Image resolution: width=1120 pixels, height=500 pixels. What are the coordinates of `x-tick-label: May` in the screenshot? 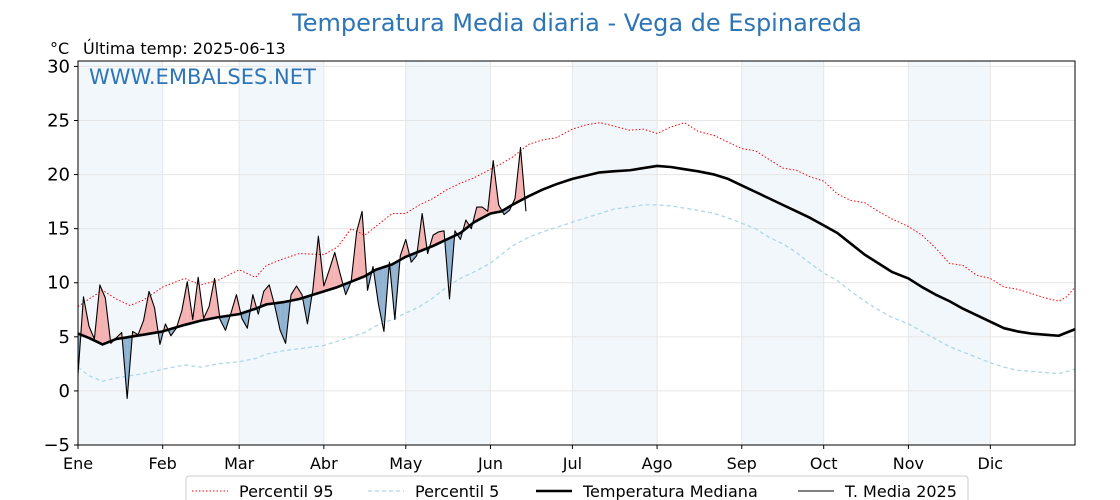 It's located at (405, 463).